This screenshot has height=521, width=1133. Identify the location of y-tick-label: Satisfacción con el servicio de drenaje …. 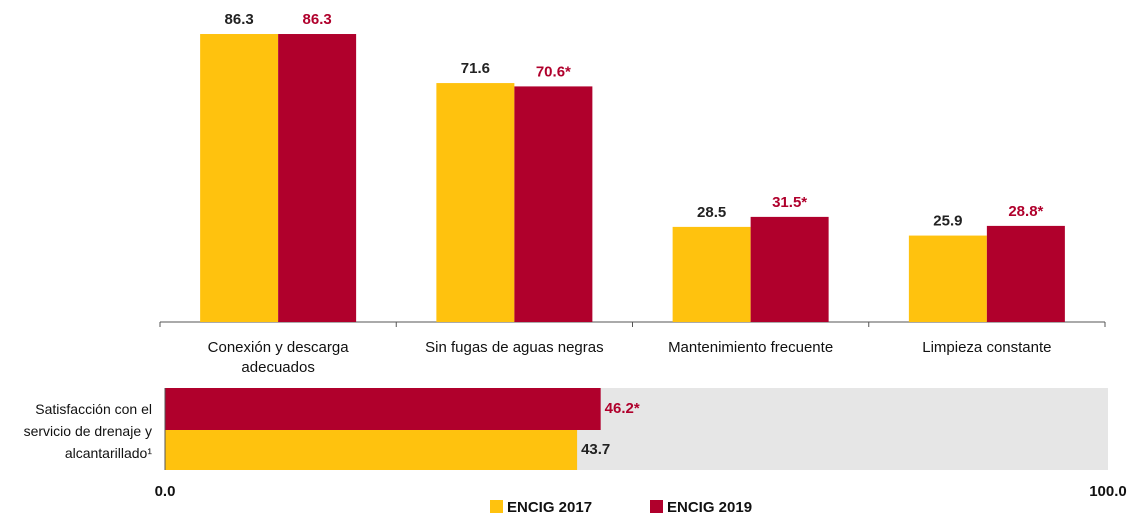
(87, 431).